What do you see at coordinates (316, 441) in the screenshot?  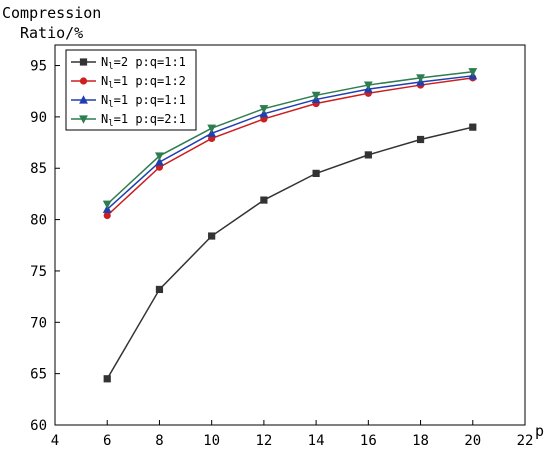 I see `x-tick-label: 14` at bounding box center [316, 441].